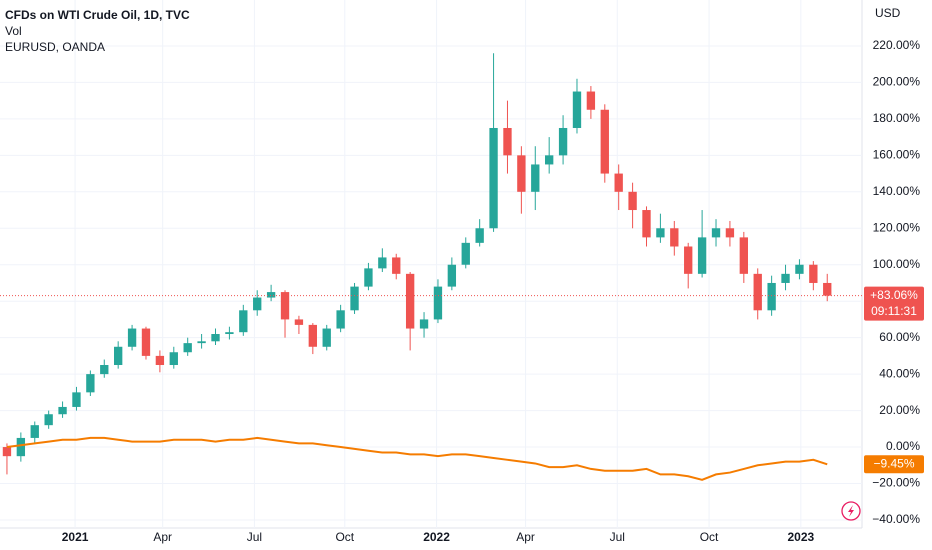  What do you see at coordinates (897, 118) in the screenshot?
I see `y-tick-label: 180.00%` at bounding box center [897, 118].